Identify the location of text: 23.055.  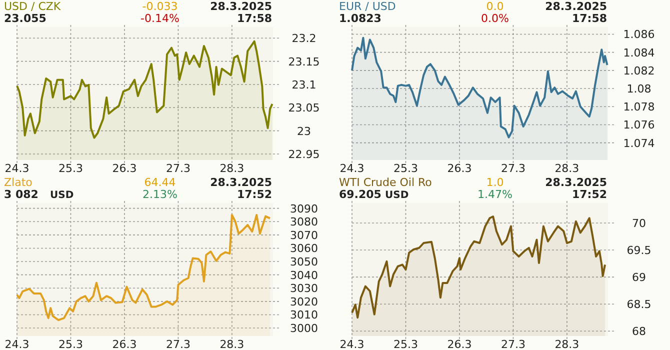
(25, 18).